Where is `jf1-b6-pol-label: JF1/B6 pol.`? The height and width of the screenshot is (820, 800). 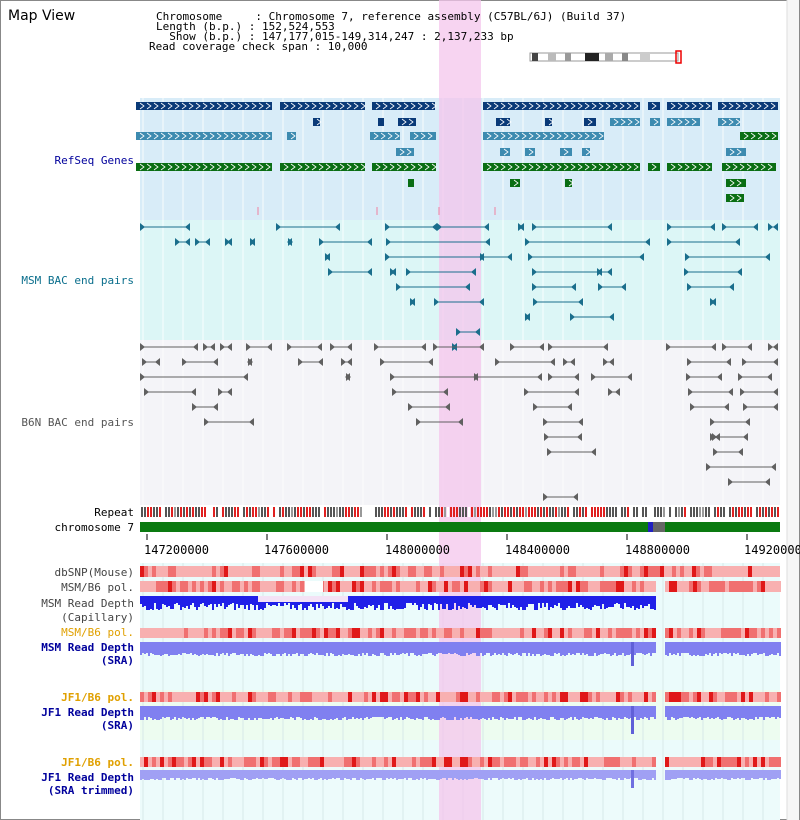
jf1-b6-pol-label: JF1/B6 pol. is located at coordinates (97, 697).